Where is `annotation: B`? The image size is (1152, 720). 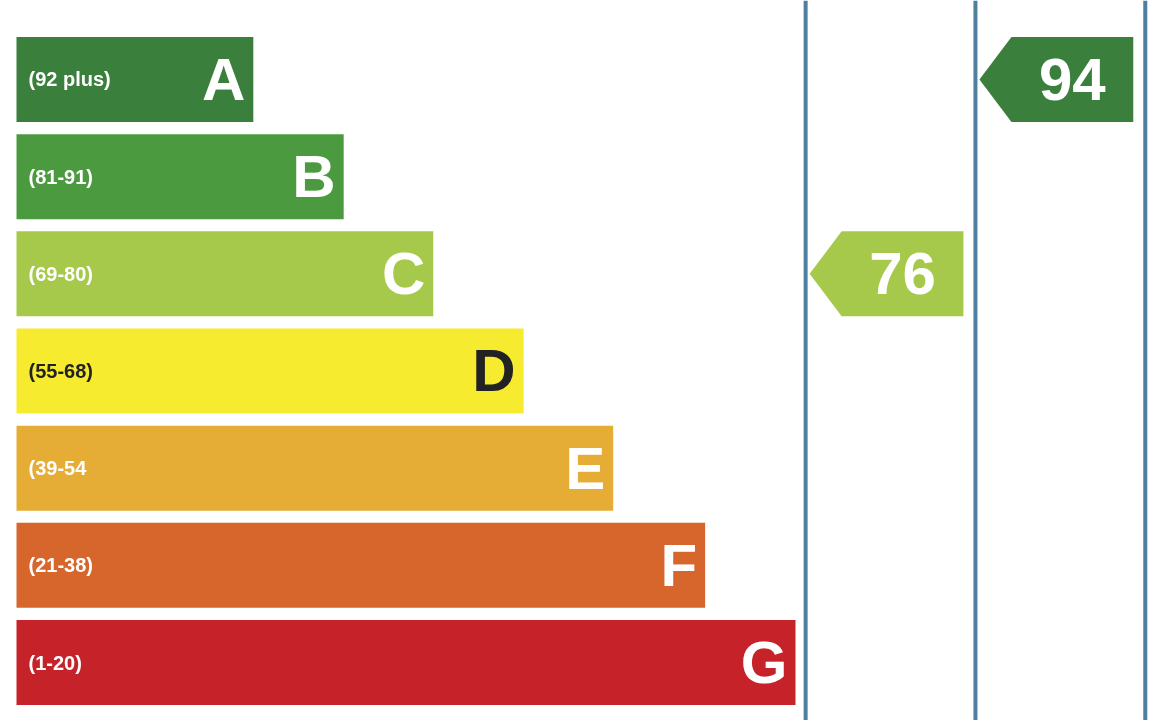 annotation: B is located at coordinates (314, 177).